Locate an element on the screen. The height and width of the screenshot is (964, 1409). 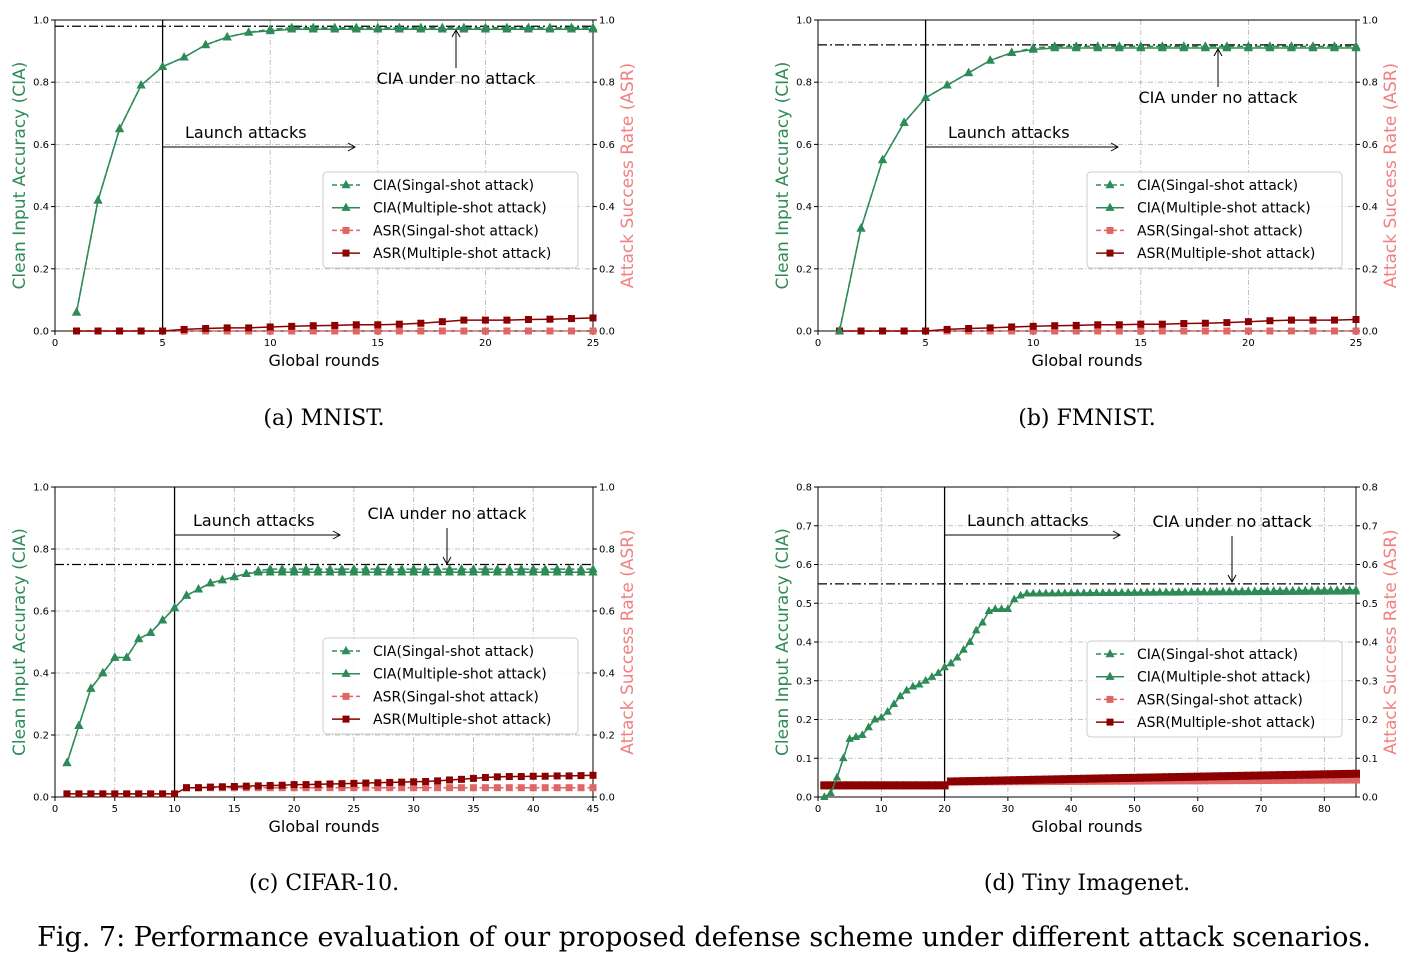
y-axis-label-right: Attack Success Rate (ASR) is located at coordinates (628, 175).